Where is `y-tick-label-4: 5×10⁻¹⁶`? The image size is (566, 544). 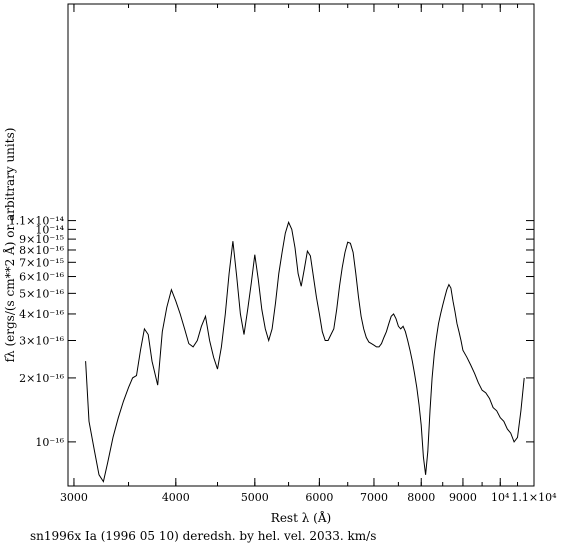 y-tick-label-4: 5×10⁻¹⁶ is located at coordinates (41, 293).